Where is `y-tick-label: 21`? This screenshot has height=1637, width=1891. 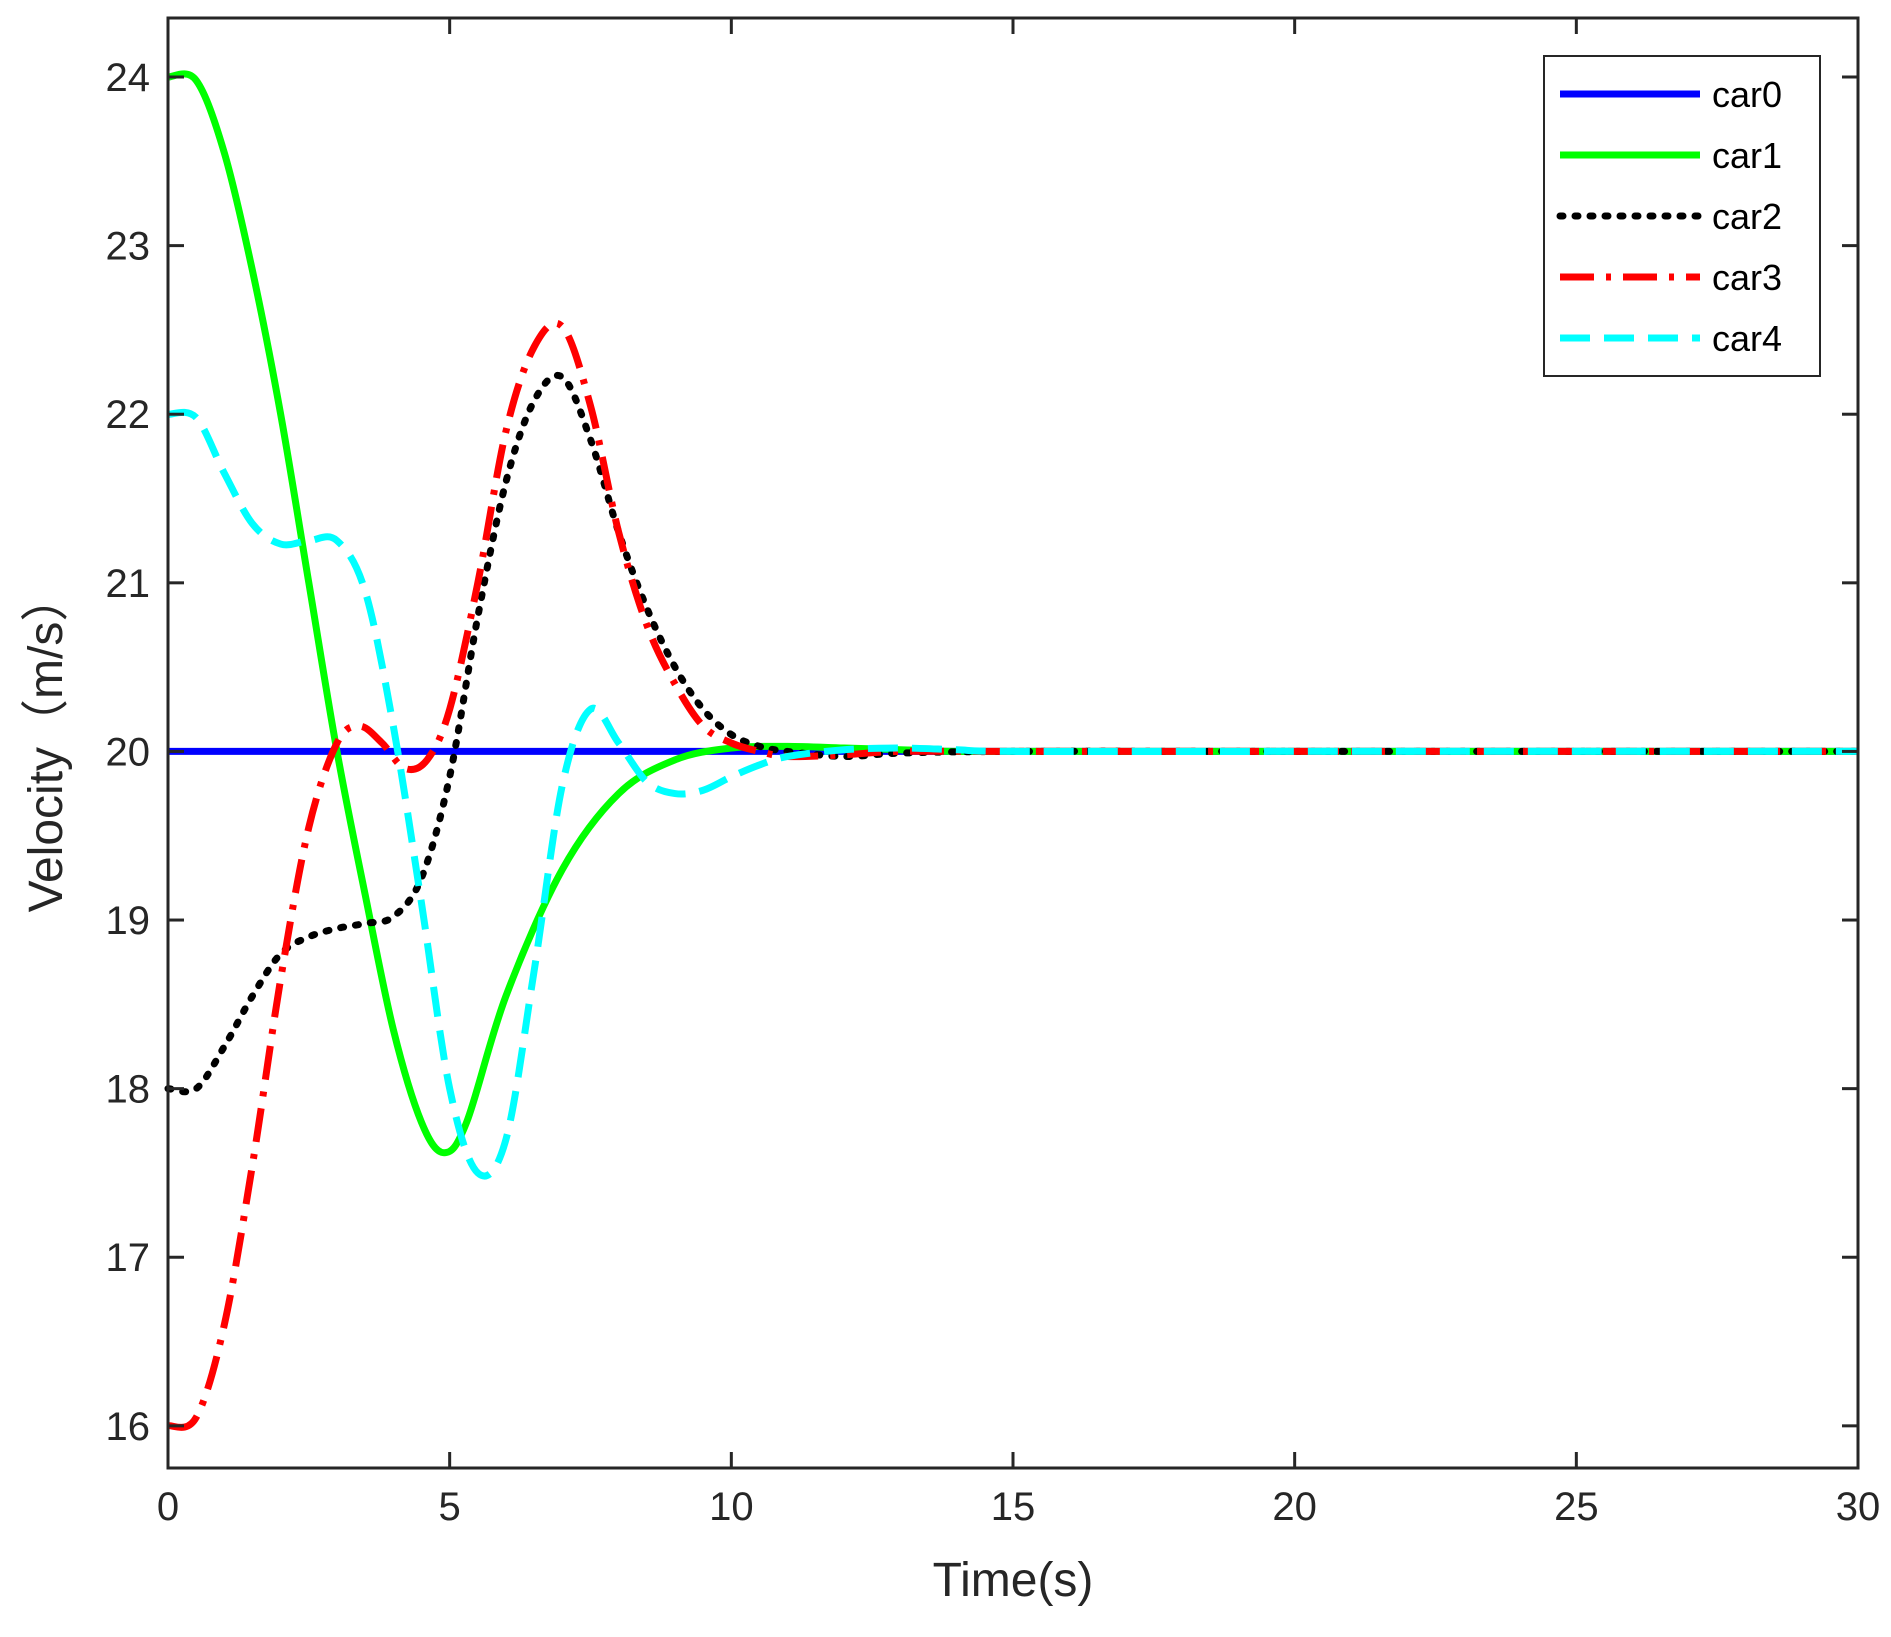
y-tick-label: 21 is located at coordinates (128, 584).